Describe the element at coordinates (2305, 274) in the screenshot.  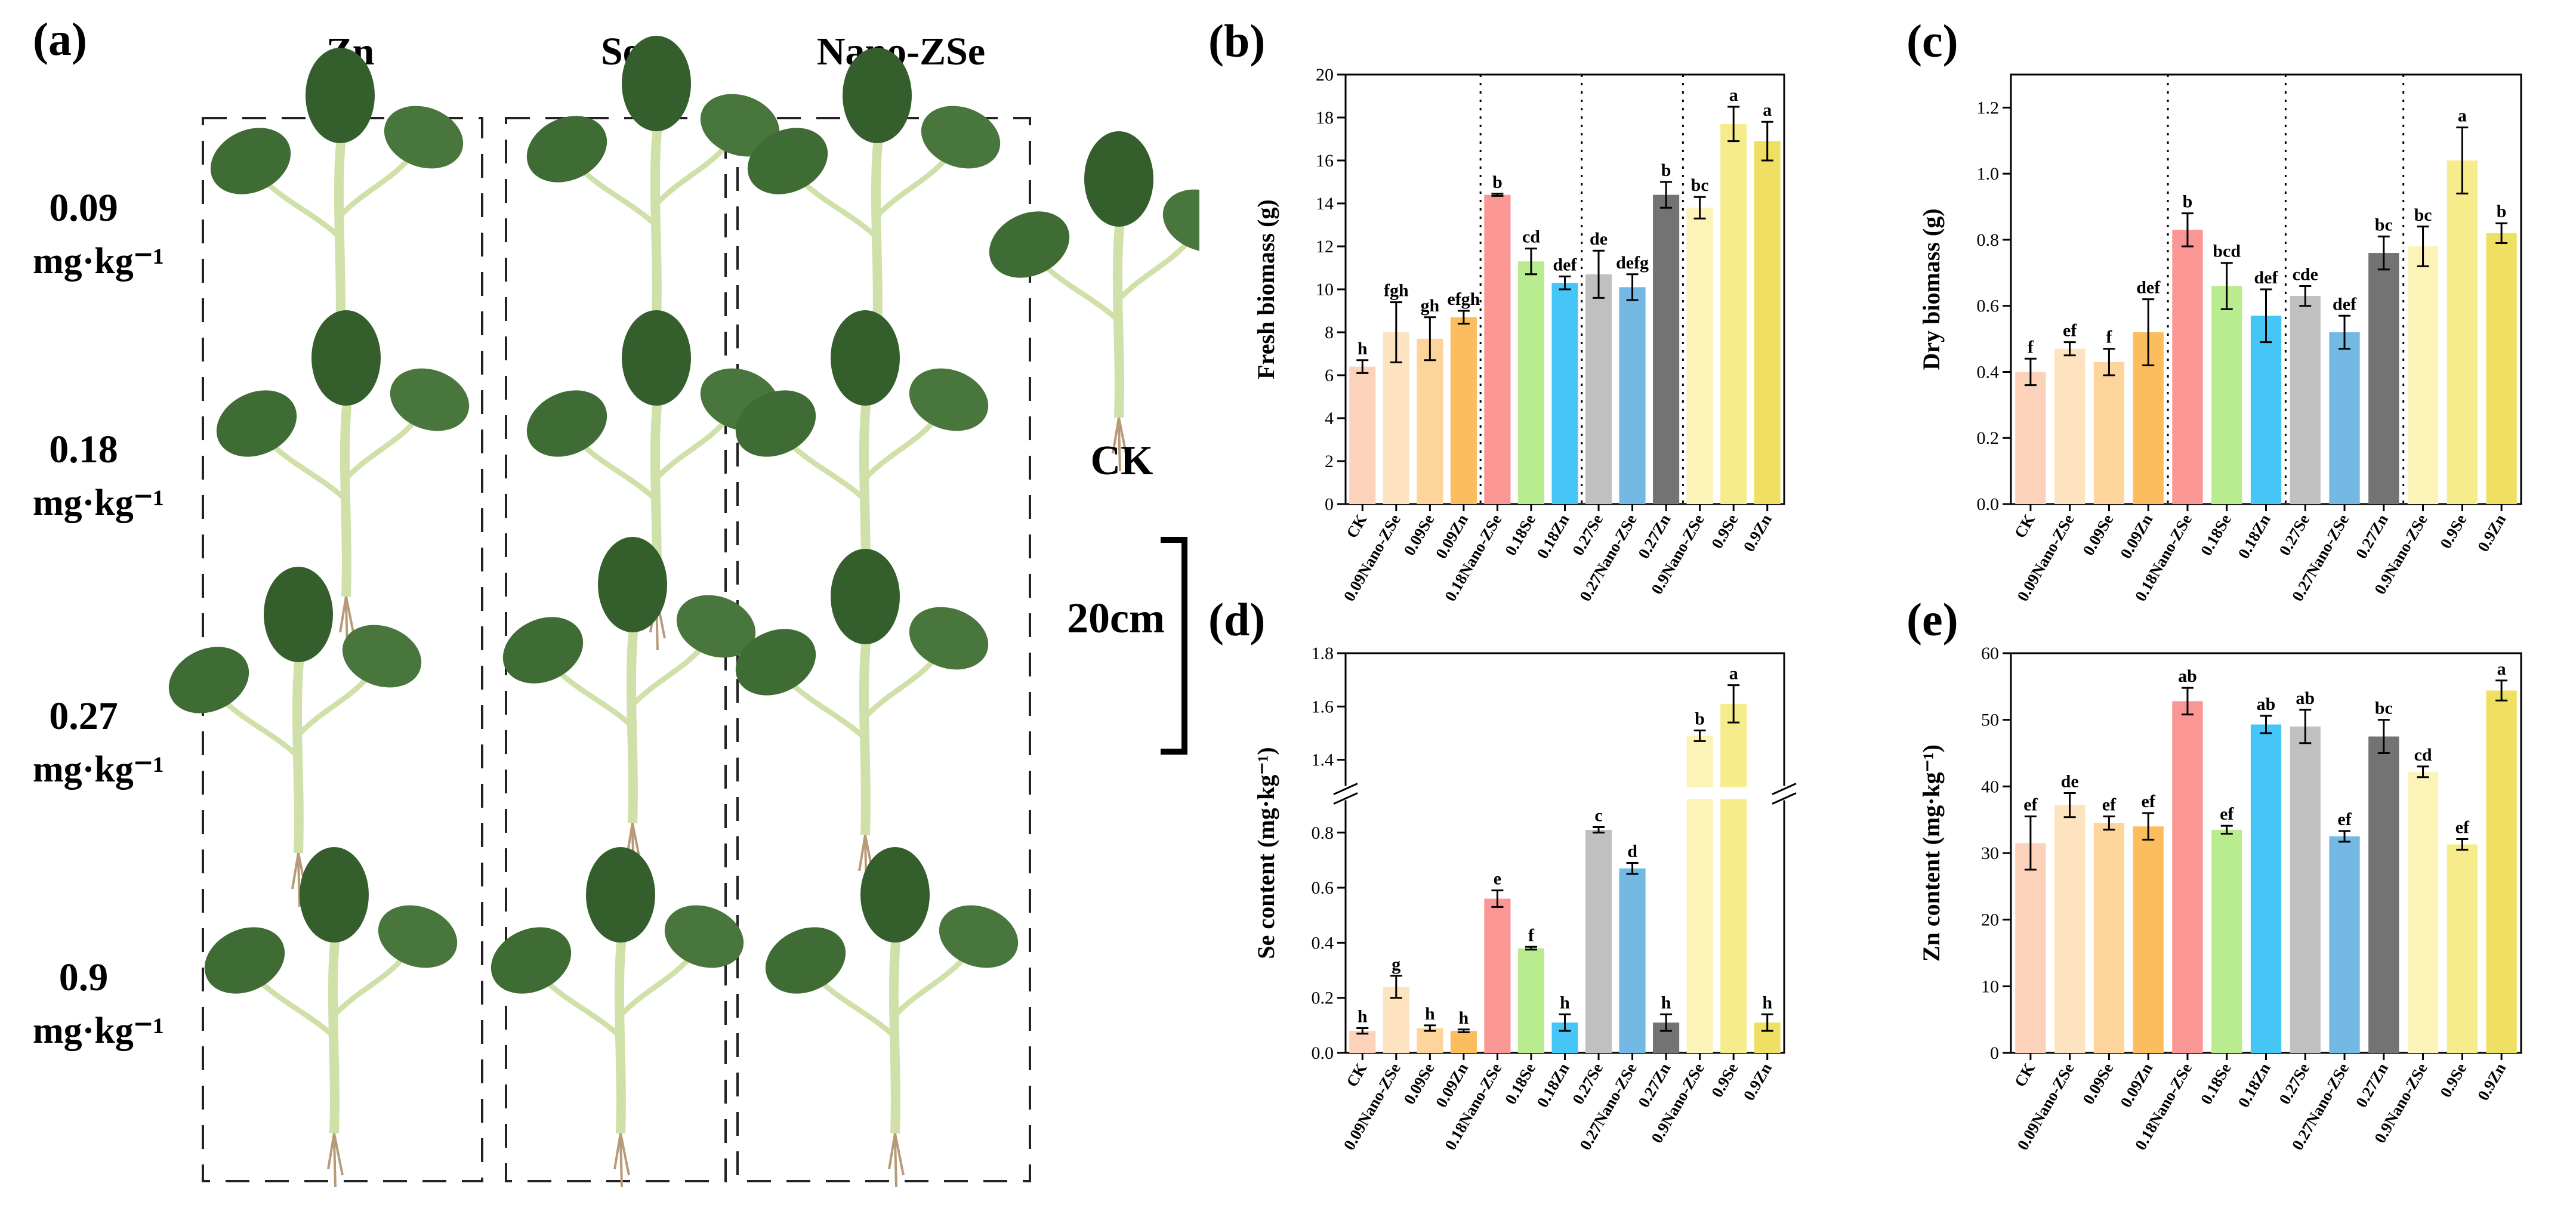
I see `significance-letter: cde` at that location.